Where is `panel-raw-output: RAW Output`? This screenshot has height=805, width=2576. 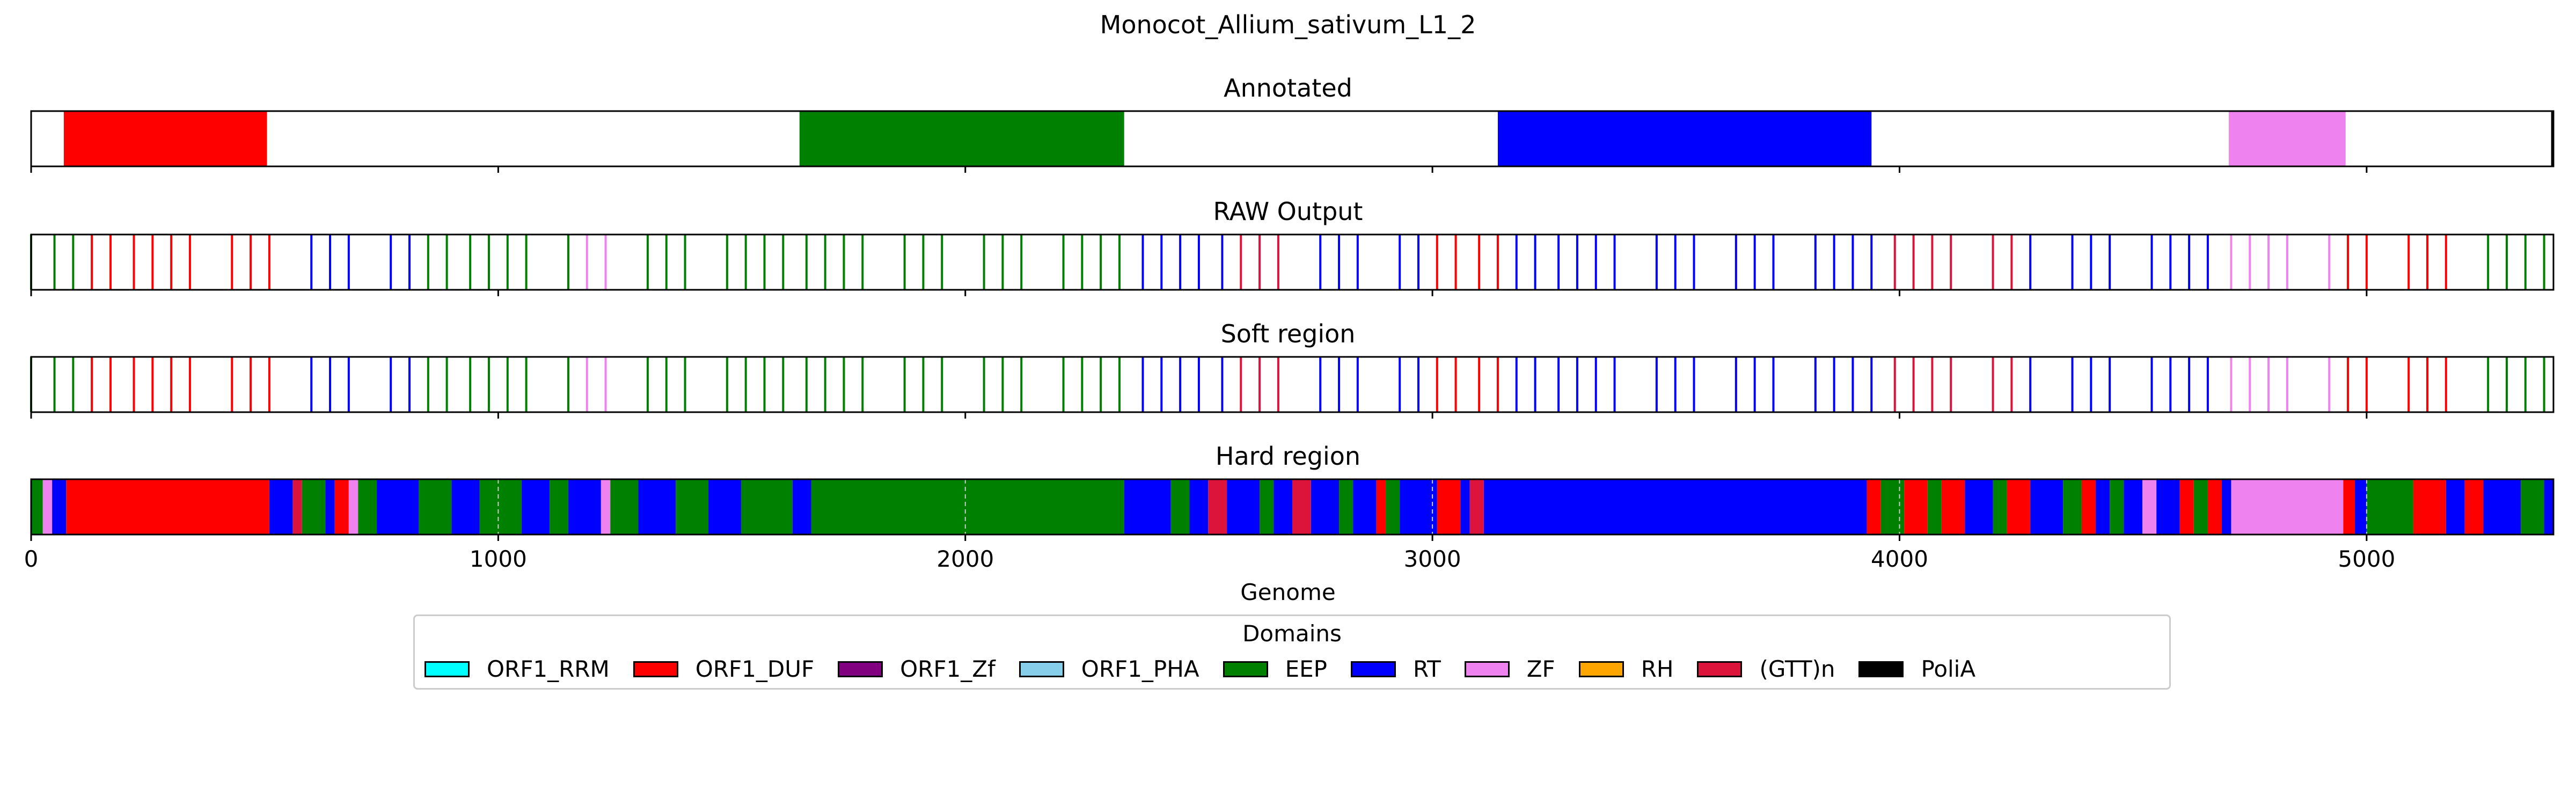 panel-raw-output: RAW Output is located at coordinates (1292, 246).